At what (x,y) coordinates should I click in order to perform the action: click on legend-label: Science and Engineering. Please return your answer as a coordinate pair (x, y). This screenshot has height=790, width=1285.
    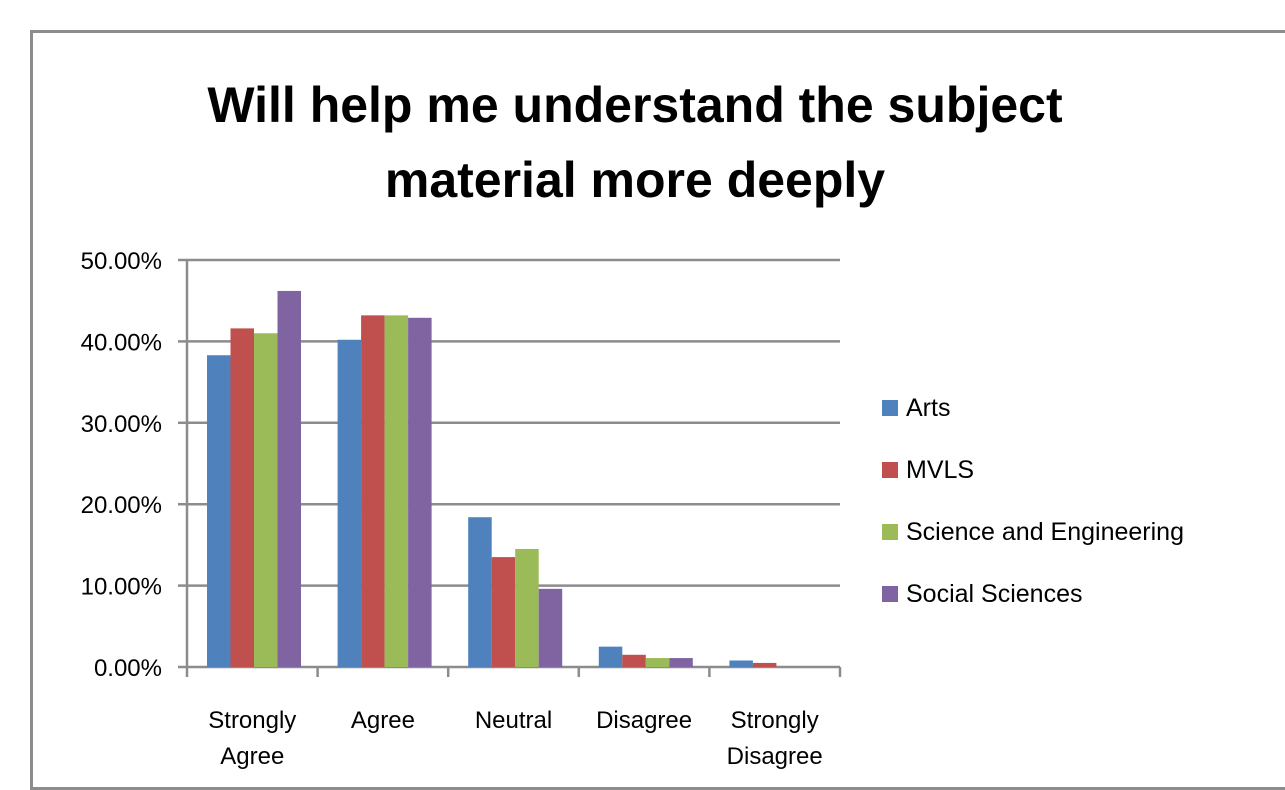
    Looking at the image, I should click on (1045, 532).